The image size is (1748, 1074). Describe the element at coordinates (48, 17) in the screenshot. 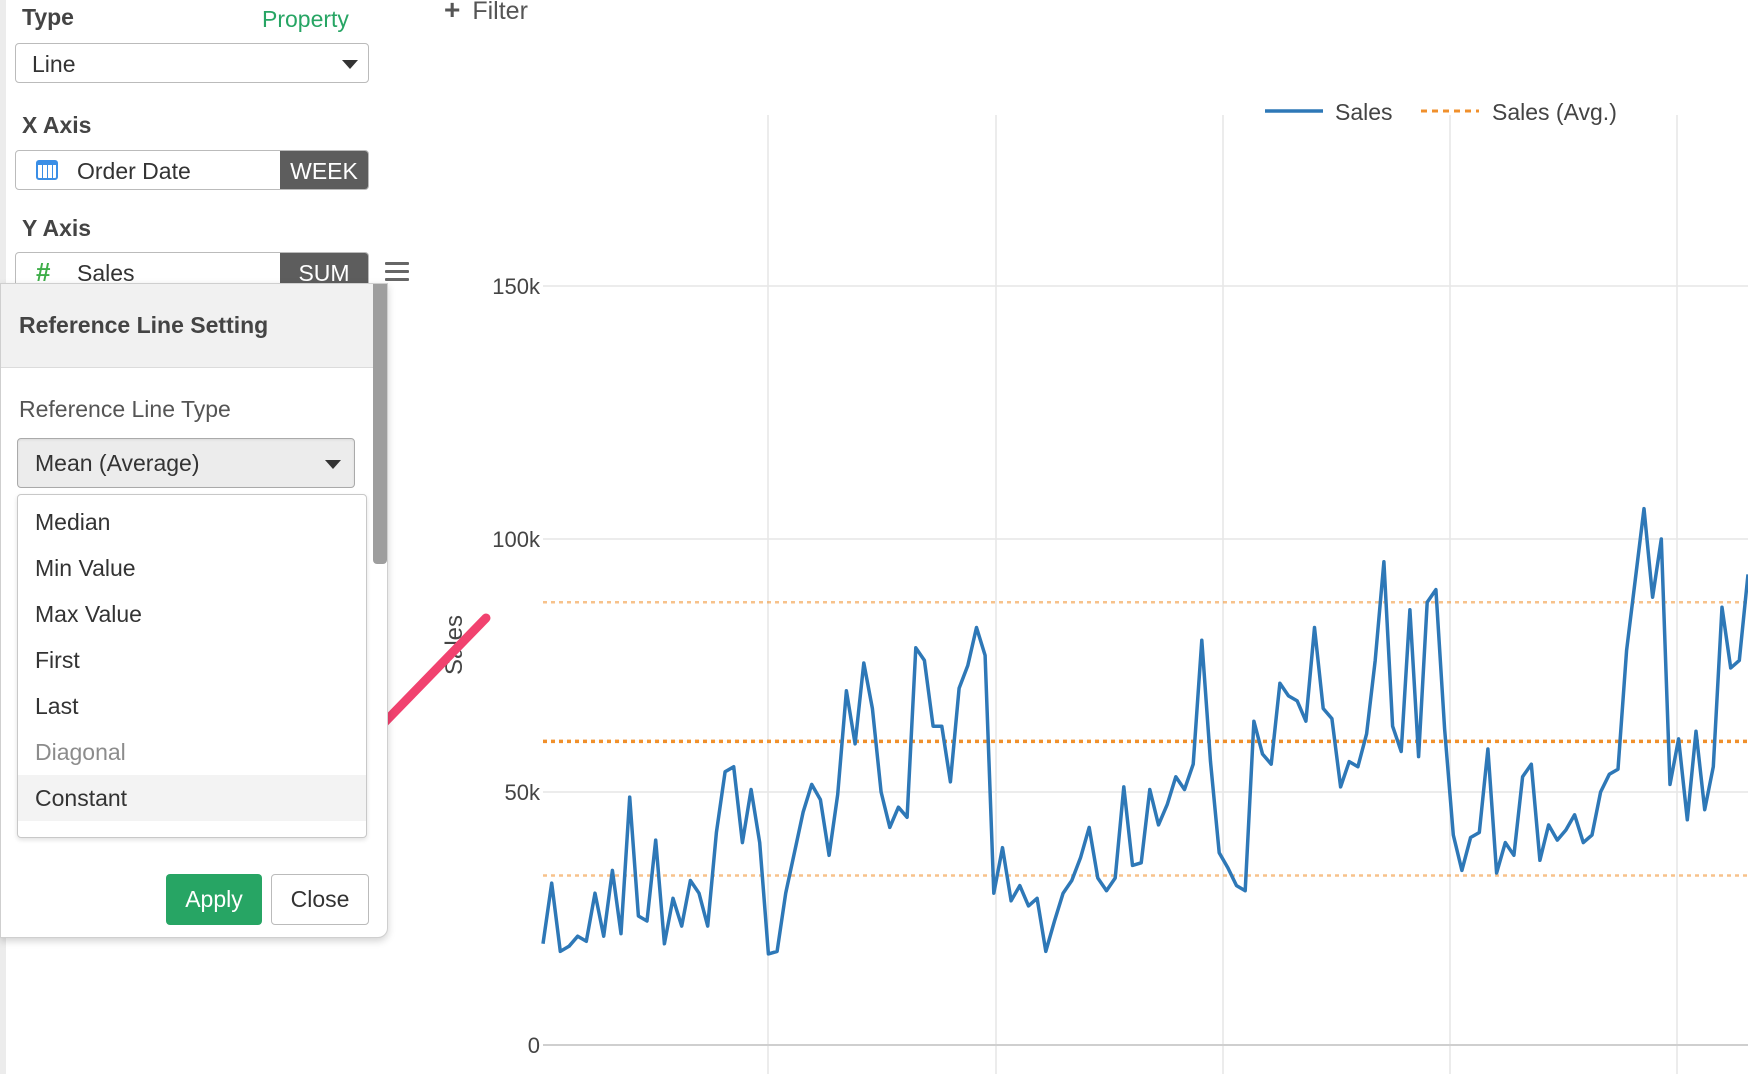

I see `type-label: Type` at that location.